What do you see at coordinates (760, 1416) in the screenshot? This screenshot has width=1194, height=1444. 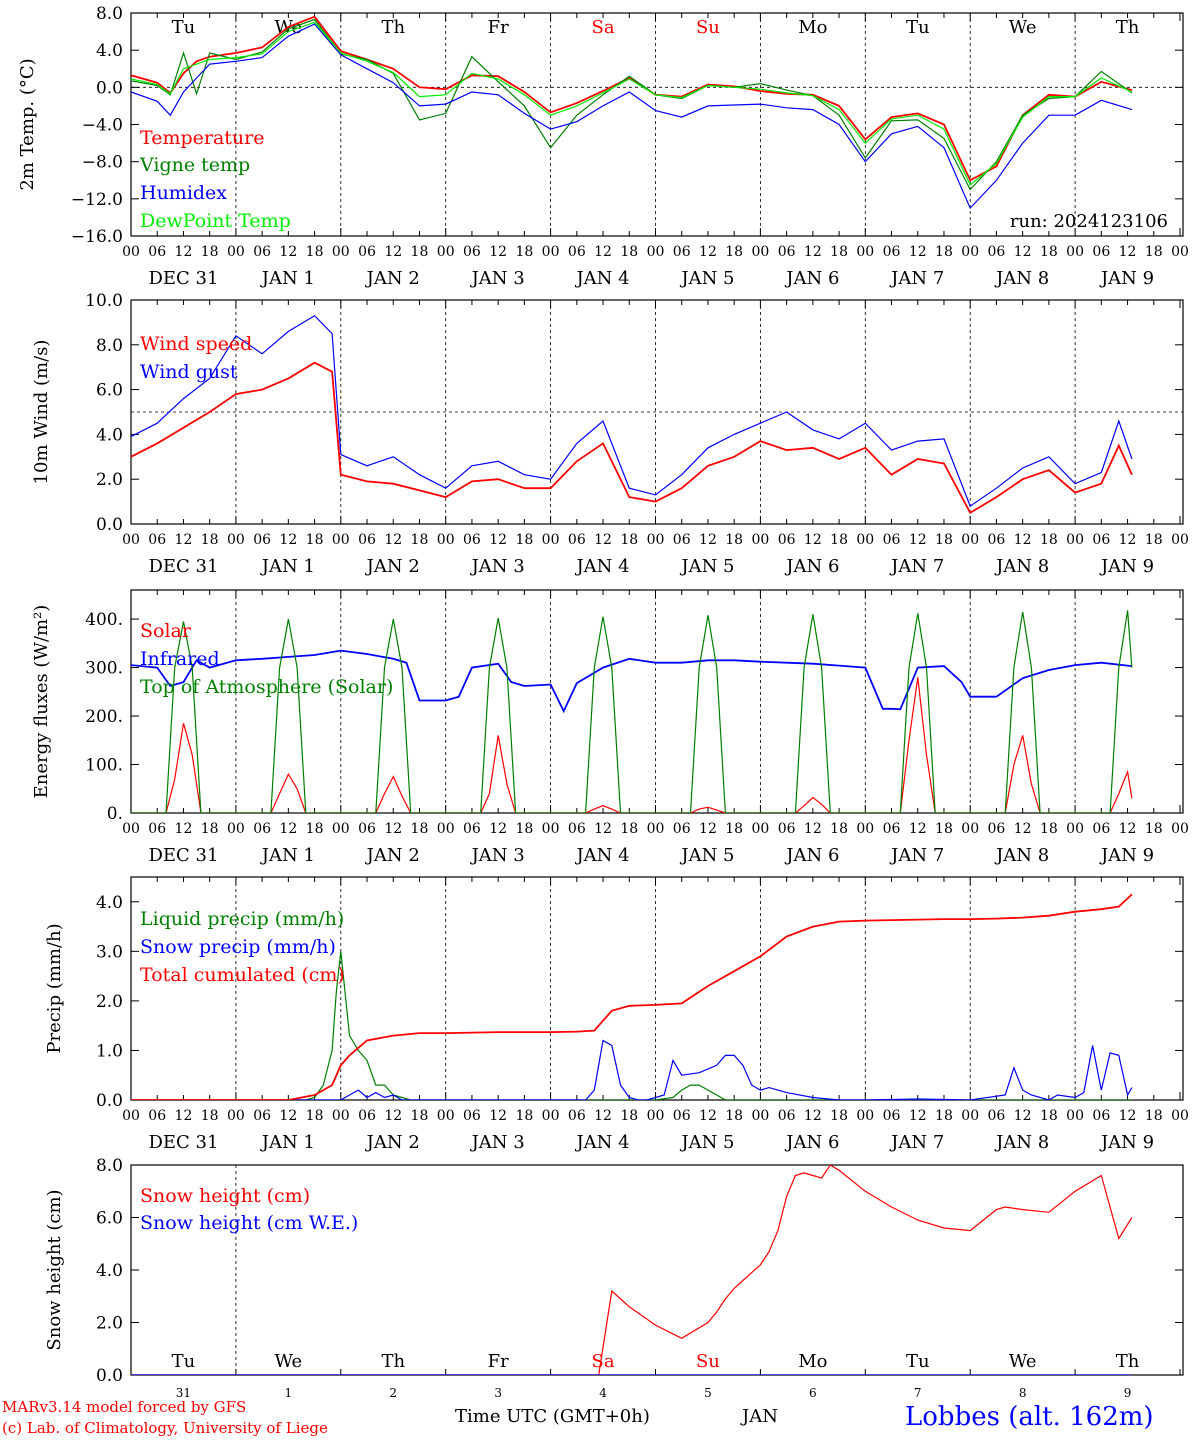 I see `month-label: JAN` at bounding box center [760, 1416].